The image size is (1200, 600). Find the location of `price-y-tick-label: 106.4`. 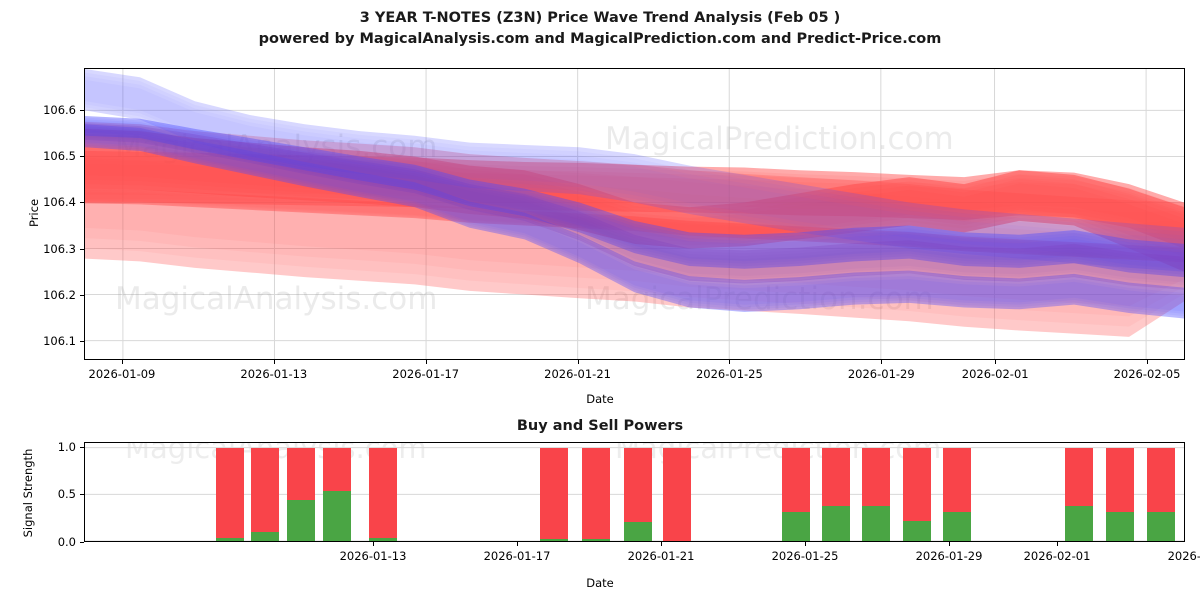

price-y-tick-label: 106.4 is located at coordinates (59, 202).